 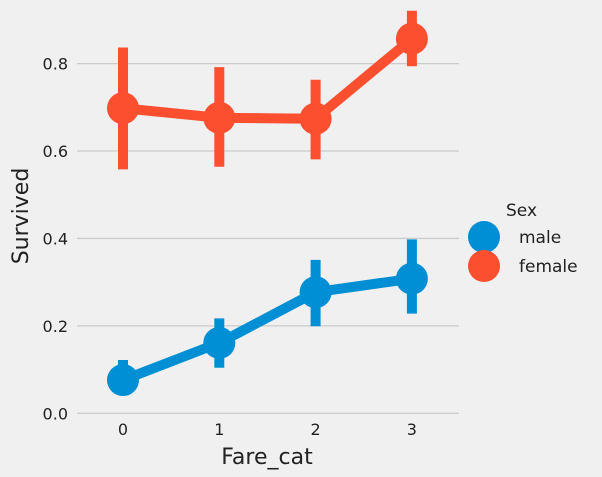 I want to click on series-line-female, so click(x=267, y=78).